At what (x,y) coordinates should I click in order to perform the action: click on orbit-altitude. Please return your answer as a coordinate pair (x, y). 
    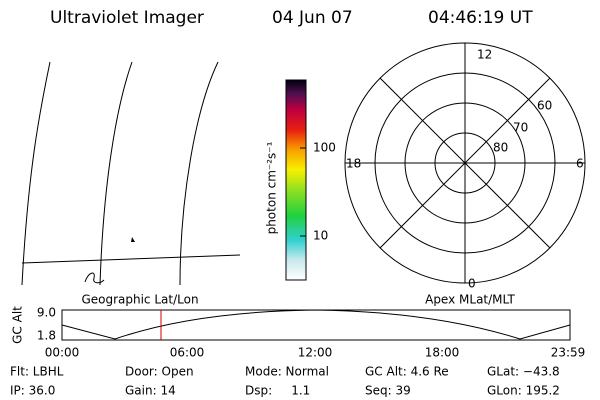
    Looking at the image, I should click on (316, 324).